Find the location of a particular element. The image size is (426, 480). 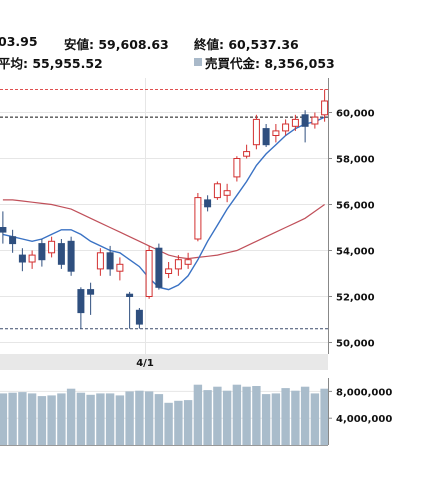

long-moving-average-line is located at coordinates (163, 229).